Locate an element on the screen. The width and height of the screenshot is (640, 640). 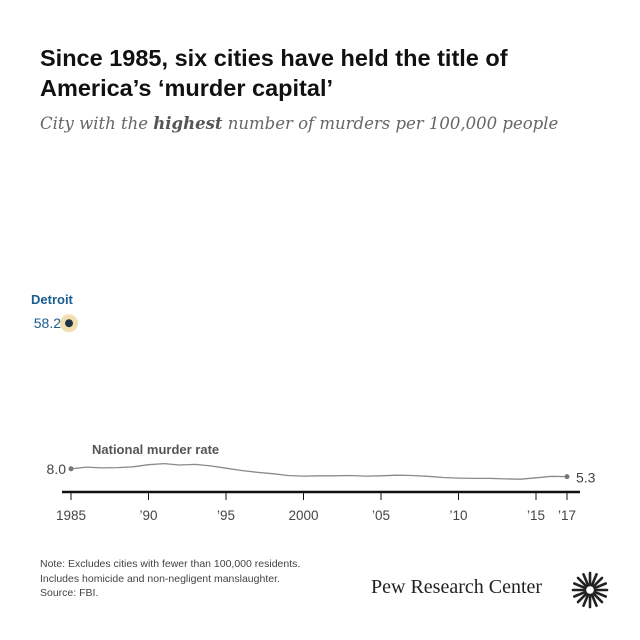
x-tick-label: ’95 is located at coordinates (226, 515).